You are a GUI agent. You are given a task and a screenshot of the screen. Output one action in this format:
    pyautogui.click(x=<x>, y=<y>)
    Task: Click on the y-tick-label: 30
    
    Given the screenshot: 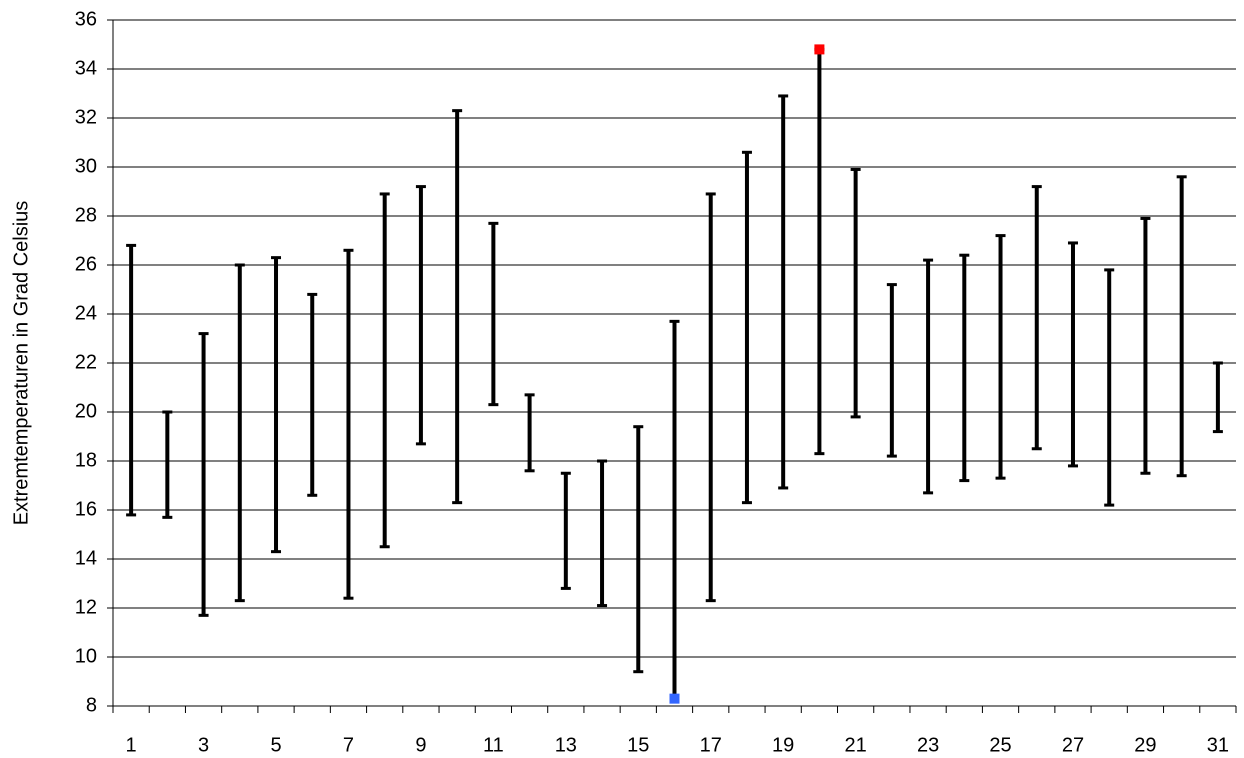 What is the action you would take?
    pyautogui.click(x=86, y=166)
    